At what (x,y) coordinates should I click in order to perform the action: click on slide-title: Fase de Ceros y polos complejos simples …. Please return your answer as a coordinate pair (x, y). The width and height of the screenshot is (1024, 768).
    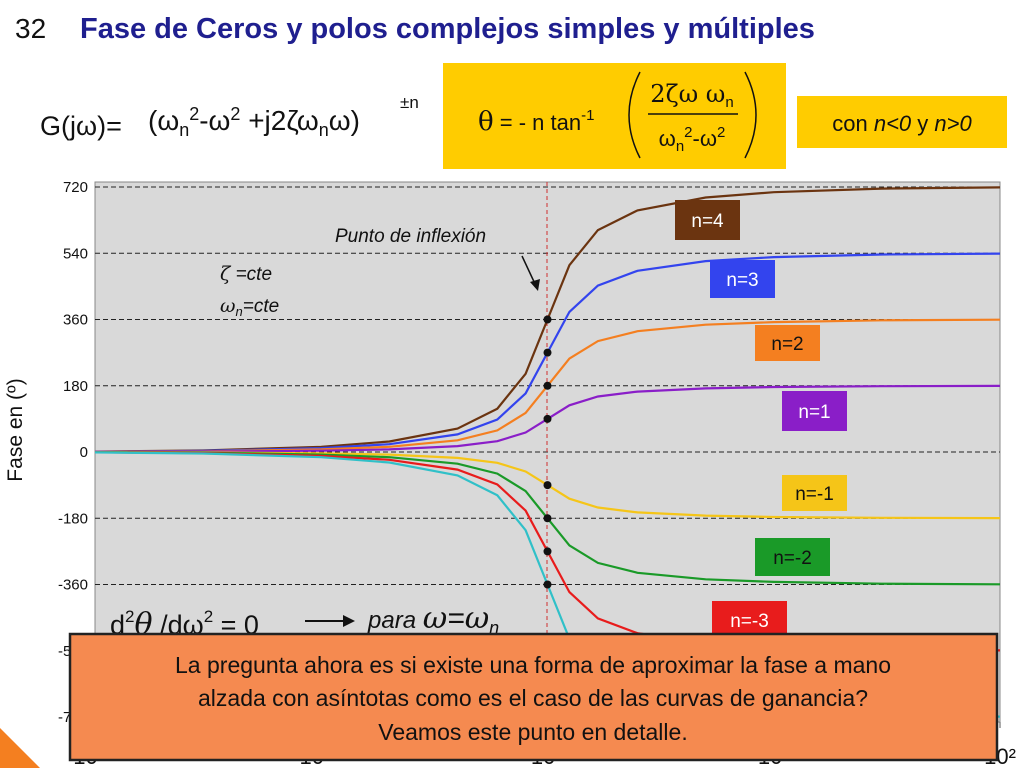
    Looking at the image, I should click on (447, 29).